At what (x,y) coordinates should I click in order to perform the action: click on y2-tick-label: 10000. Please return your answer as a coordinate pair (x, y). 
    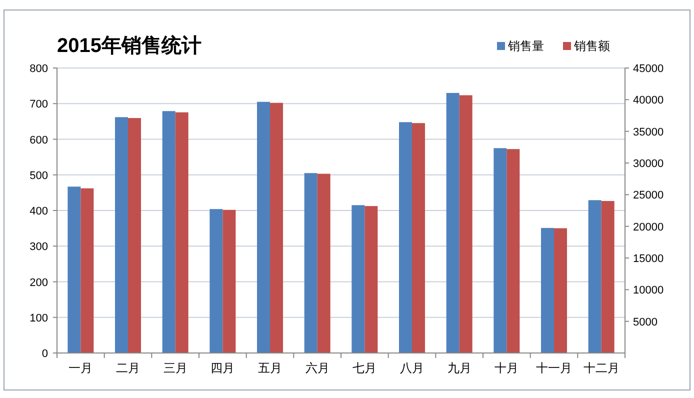
    Looking at the image, I should click on (648, 290).